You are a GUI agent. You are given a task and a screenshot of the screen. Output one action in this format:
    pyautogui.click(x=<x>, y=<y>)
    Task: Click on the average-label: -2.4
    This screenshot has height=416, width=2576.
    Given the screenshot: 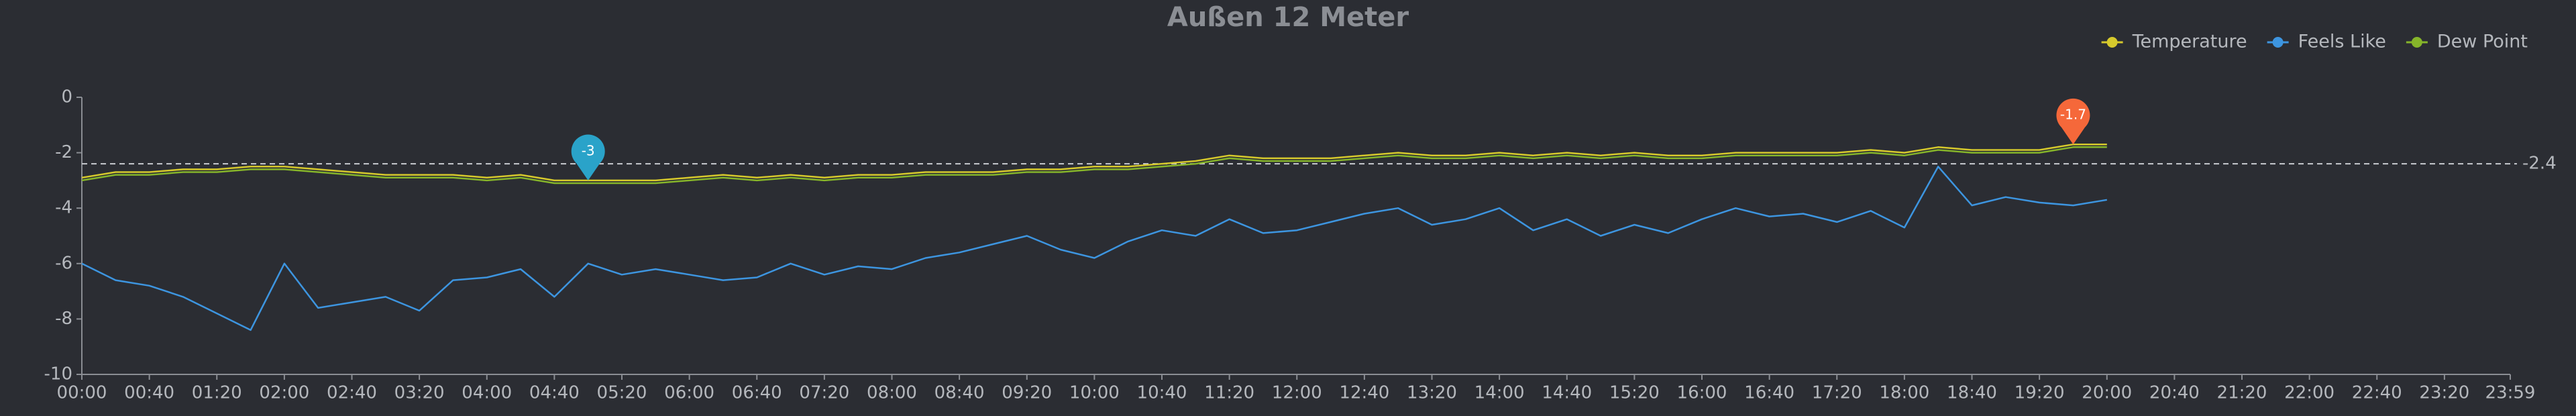 What is the action you would take?
    pyautogui.click(x=2539, y=164)
    